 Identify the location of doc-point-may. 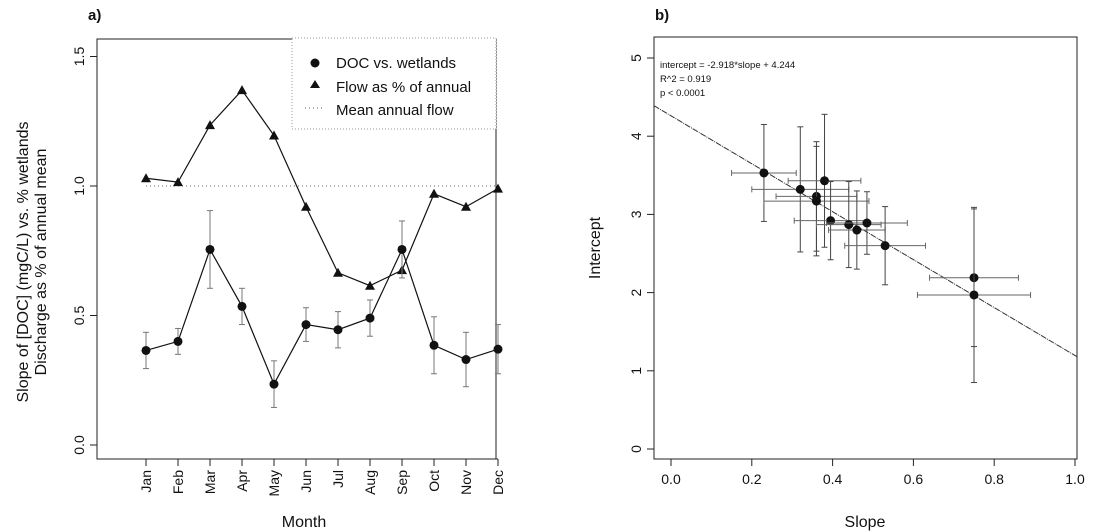
(274, 384).